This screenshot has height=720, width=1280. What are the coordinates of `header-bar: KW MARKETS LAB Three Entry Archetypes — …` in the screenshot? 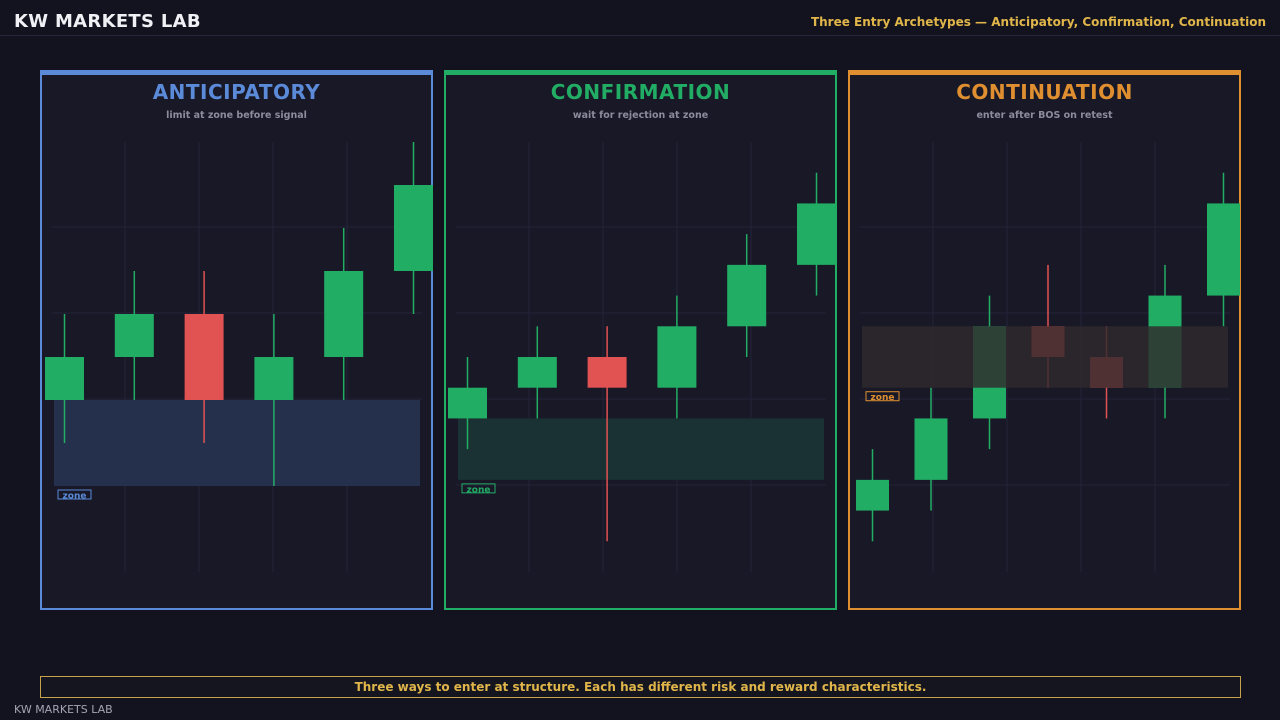 It's located at (640, 18).